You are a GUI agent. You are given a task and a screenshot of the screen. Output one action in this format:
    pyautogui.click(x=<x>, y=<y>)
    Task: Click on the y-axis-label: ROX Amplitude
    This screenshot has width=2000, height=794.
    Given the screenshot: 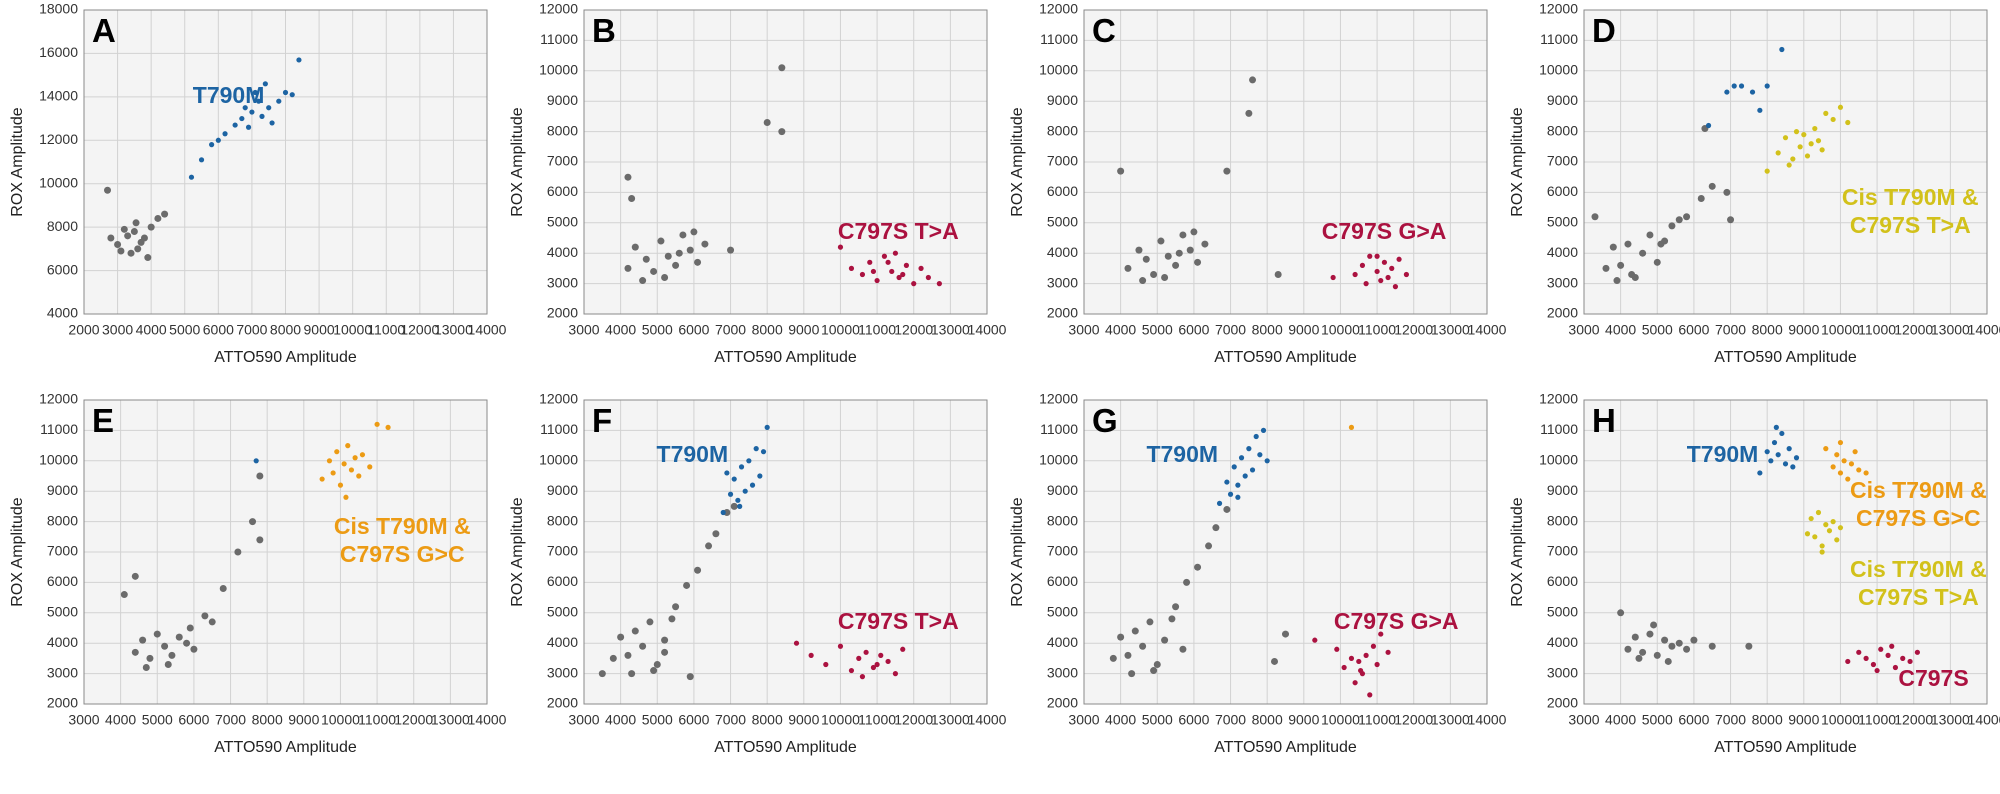 What is the action you would take?
    pyautogui.click(x=17, y=161)
    